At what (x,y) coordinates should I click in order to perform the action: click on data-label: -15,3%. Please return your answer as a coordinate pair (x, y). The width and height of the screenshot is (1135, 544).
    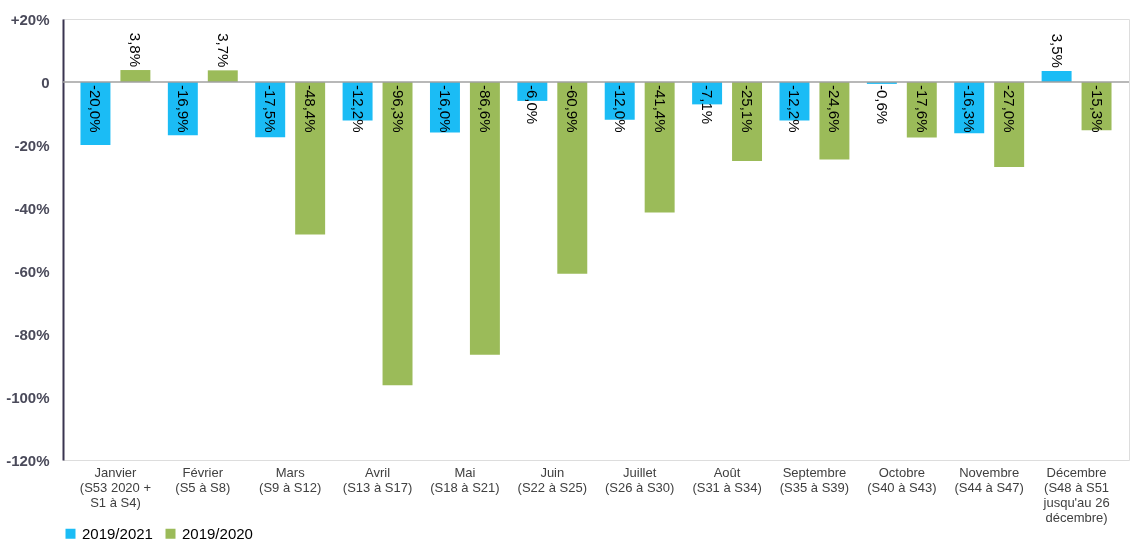
    Looking at the image, I should click on (1097, 109).